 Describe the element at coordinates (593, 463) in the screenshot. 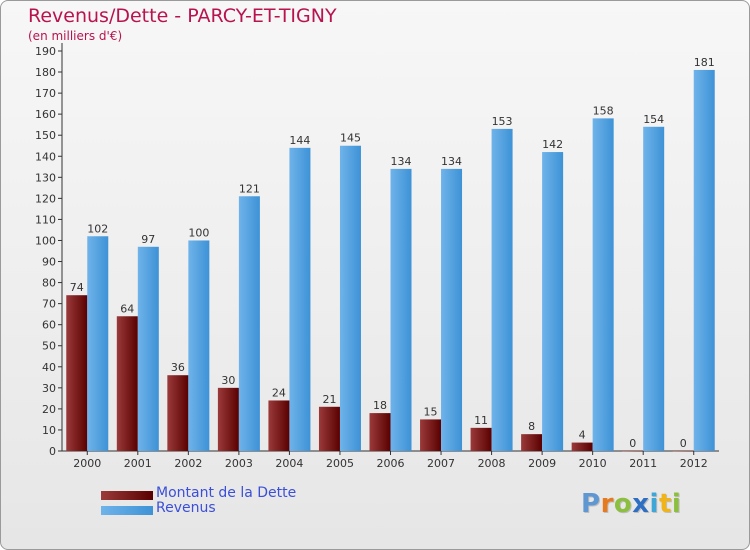

I see `x-tick-label: 2010` at that location.